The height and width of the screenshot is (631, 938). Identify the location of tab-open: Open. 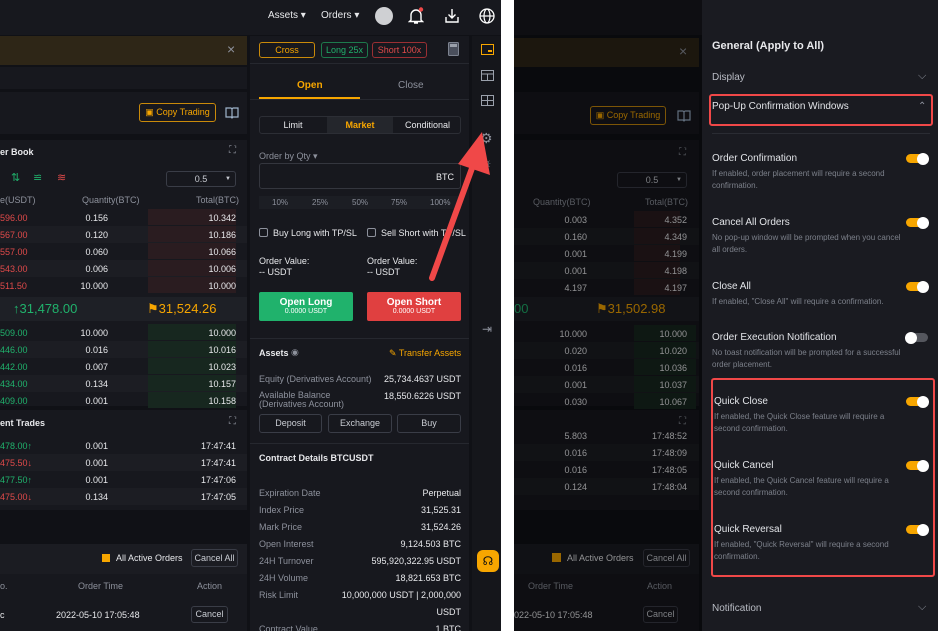
(310, 85).